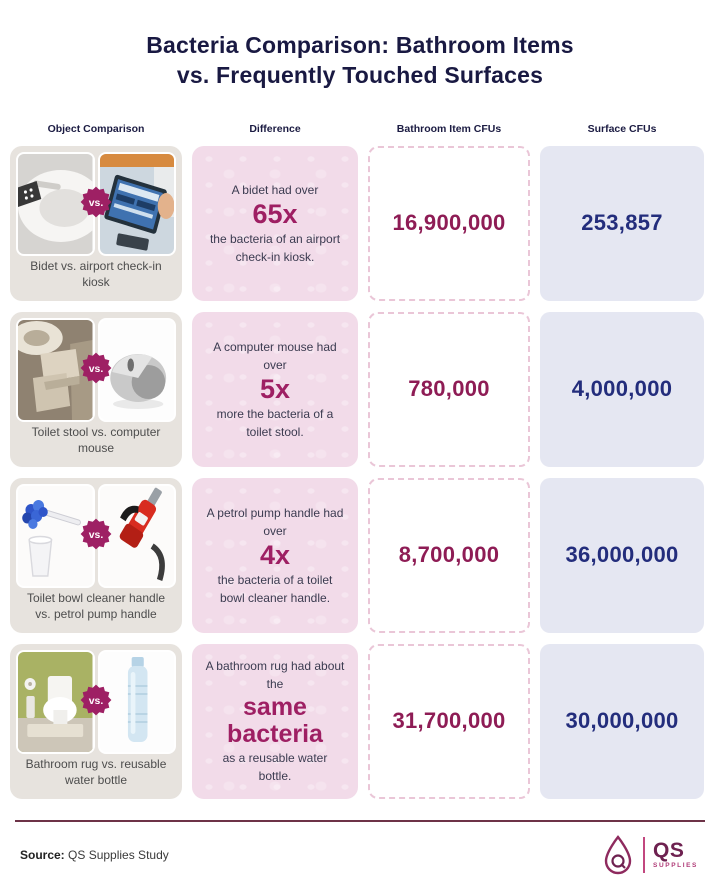  I want to click on surface-cfu-value: 30,000,000, so click(622, 721).